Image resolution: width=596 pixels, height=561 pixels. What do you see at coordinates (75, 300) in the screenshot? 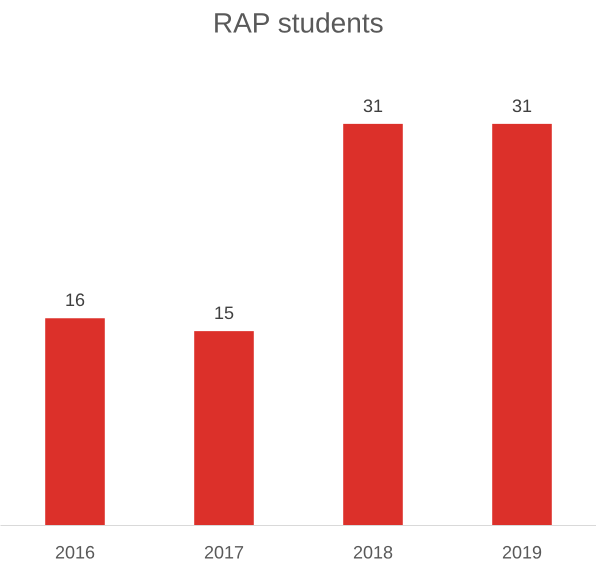
I see `data-label: 16` at bounding box center [75, 300].